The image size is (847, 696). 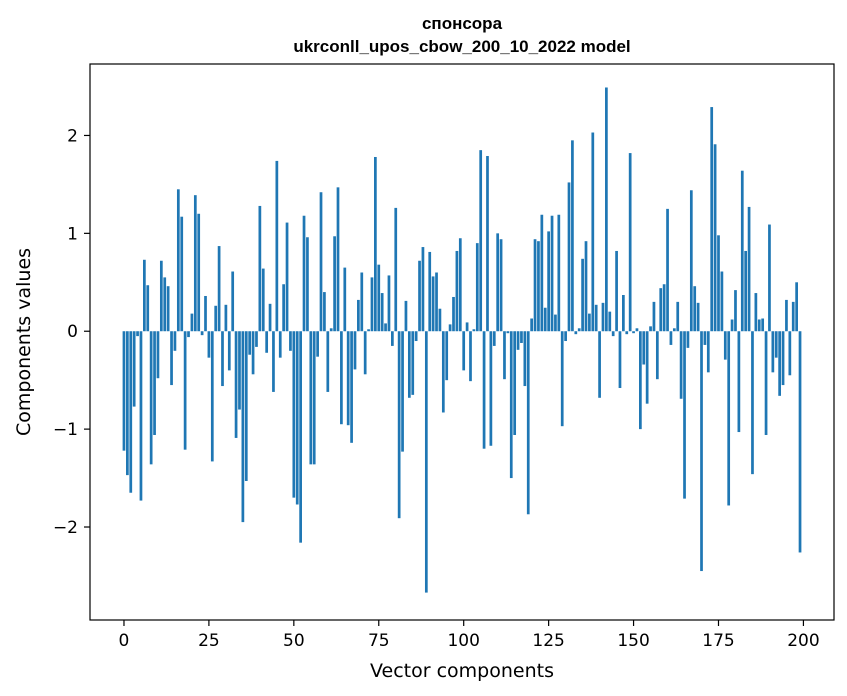 I want to click on x-axis: 0 25 50 75 100 125 150 175 200, so click(x=469, y=635).